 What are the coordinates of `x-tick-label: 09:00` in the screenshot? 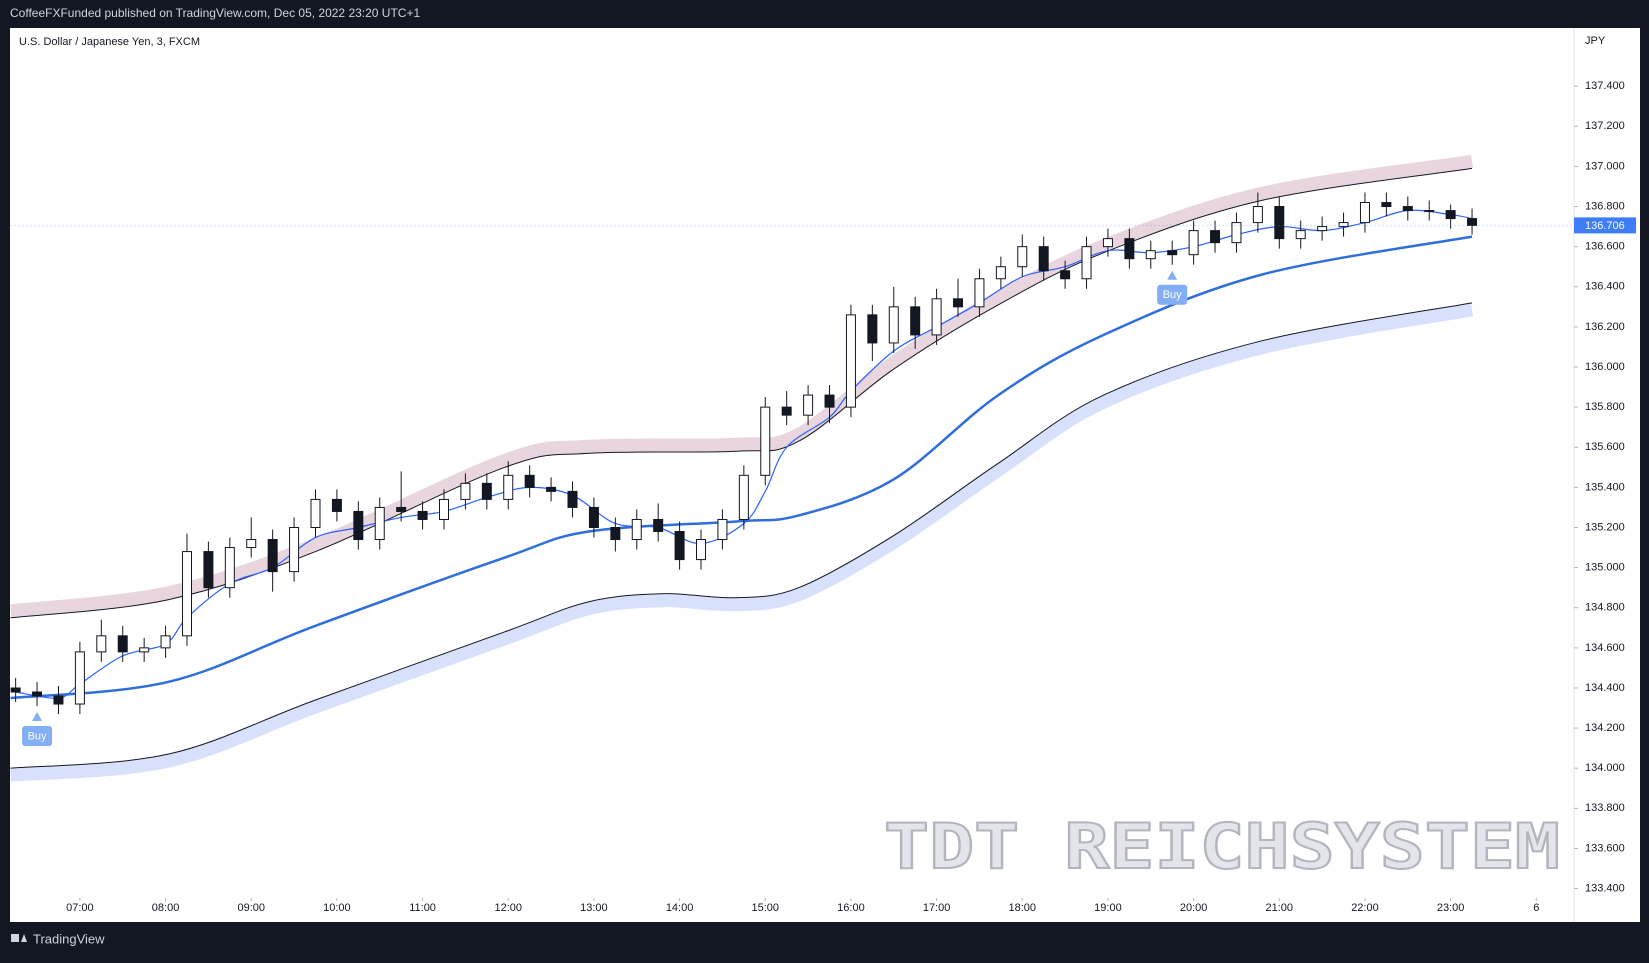 It's located at (251, 908).